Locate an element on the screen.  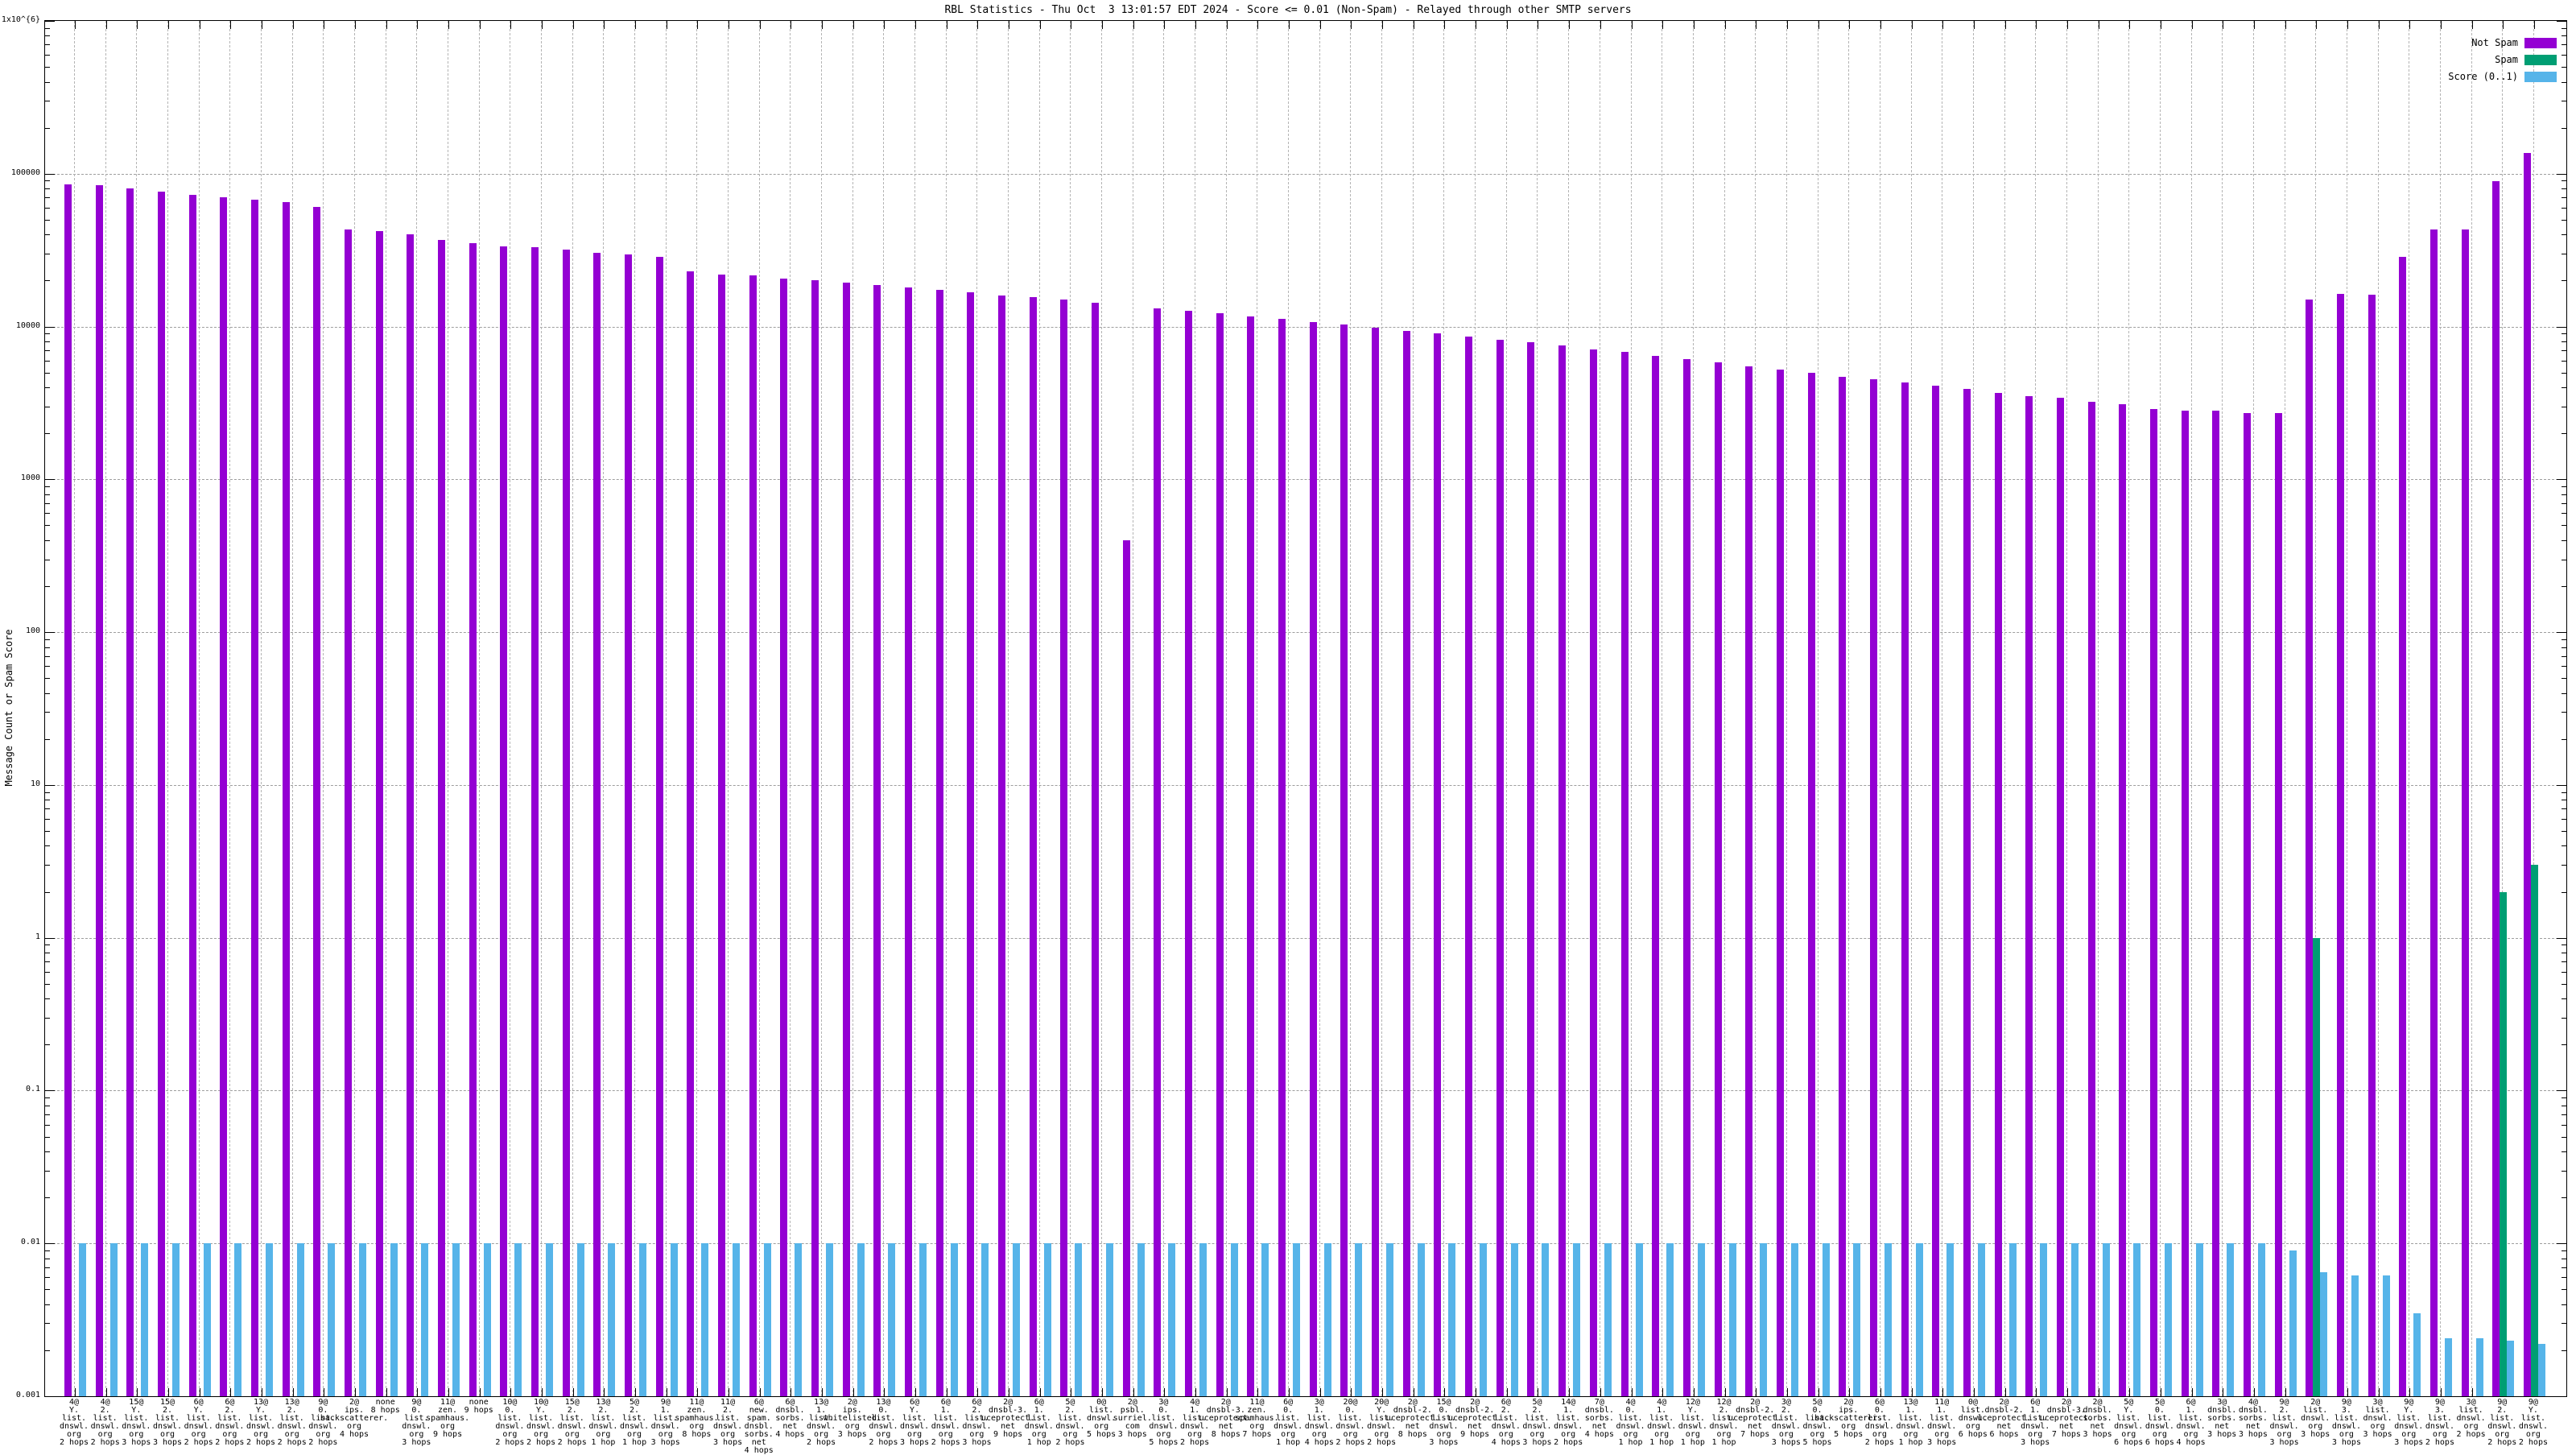
x-axis-group-label: 11@ zen. spamhaus. org 7 hops is located at coordinates (1257, 1418).